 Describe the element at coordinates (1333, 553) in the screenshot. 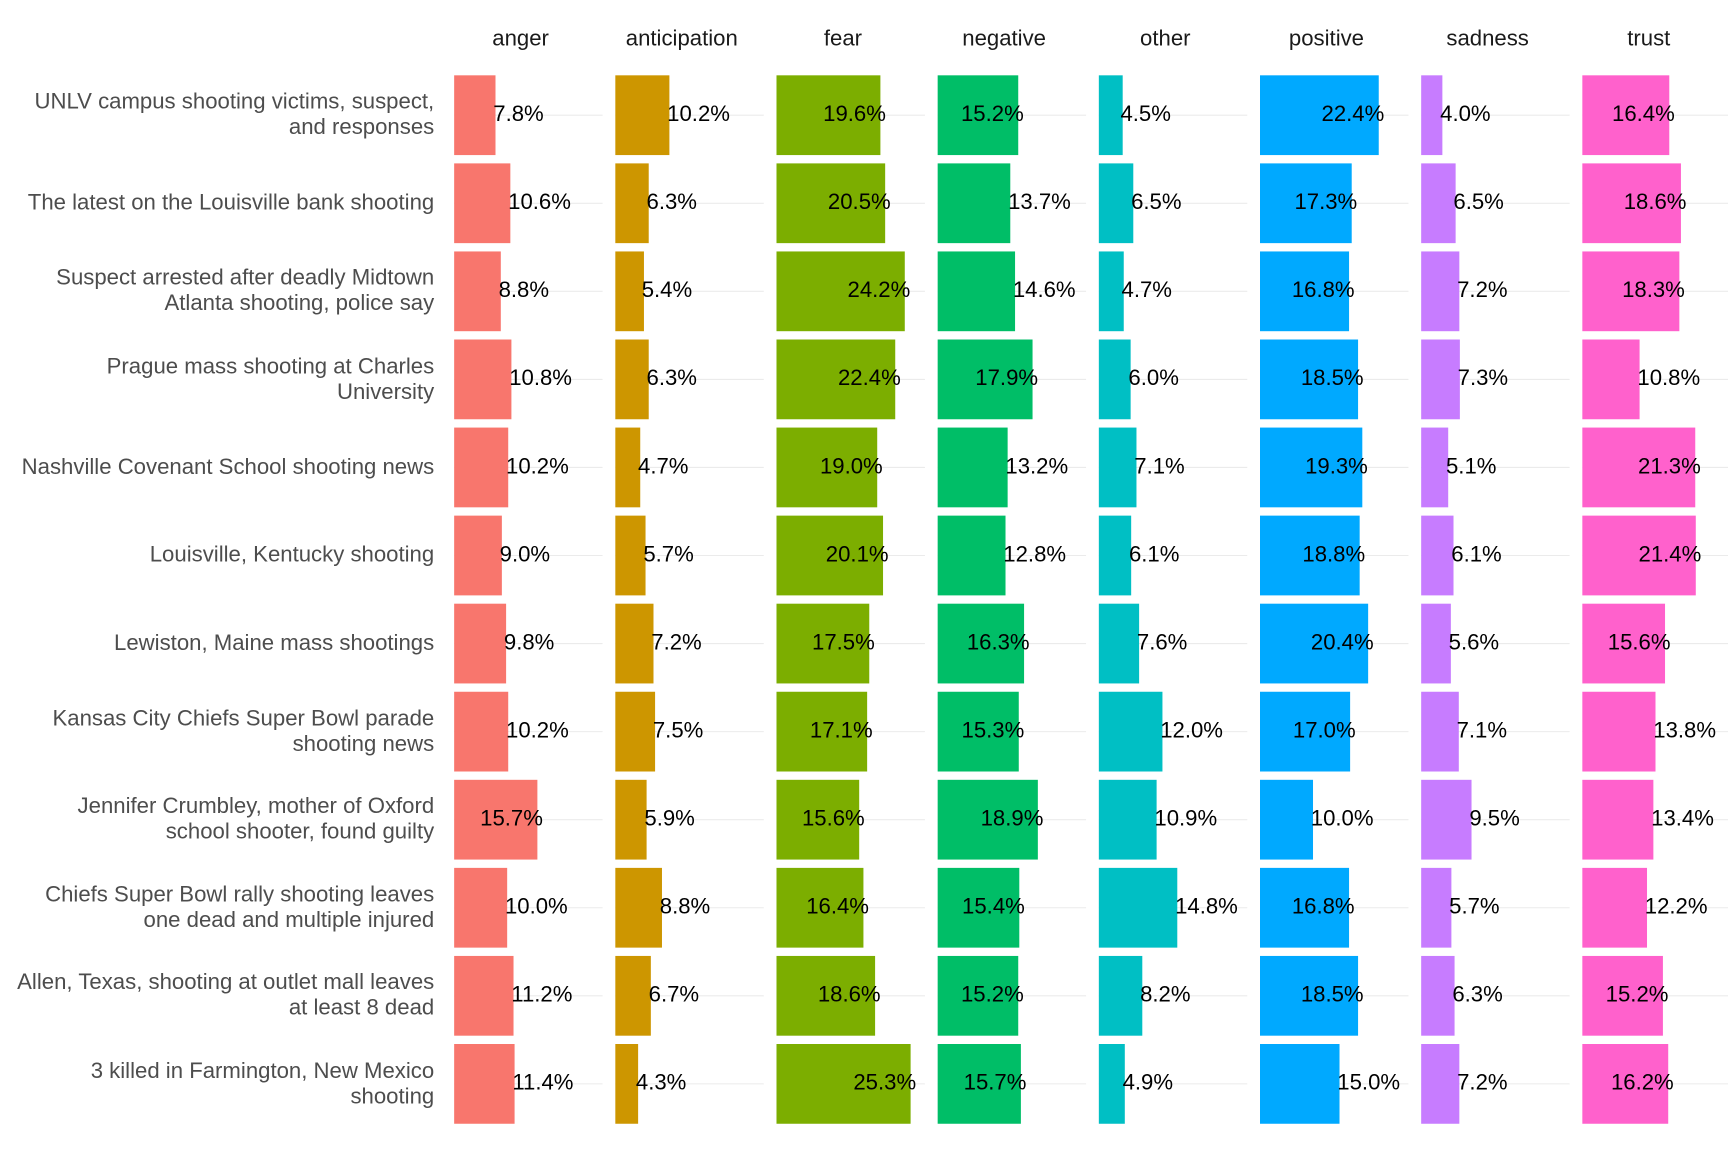

I see `value-label: 18.8%` at that location.